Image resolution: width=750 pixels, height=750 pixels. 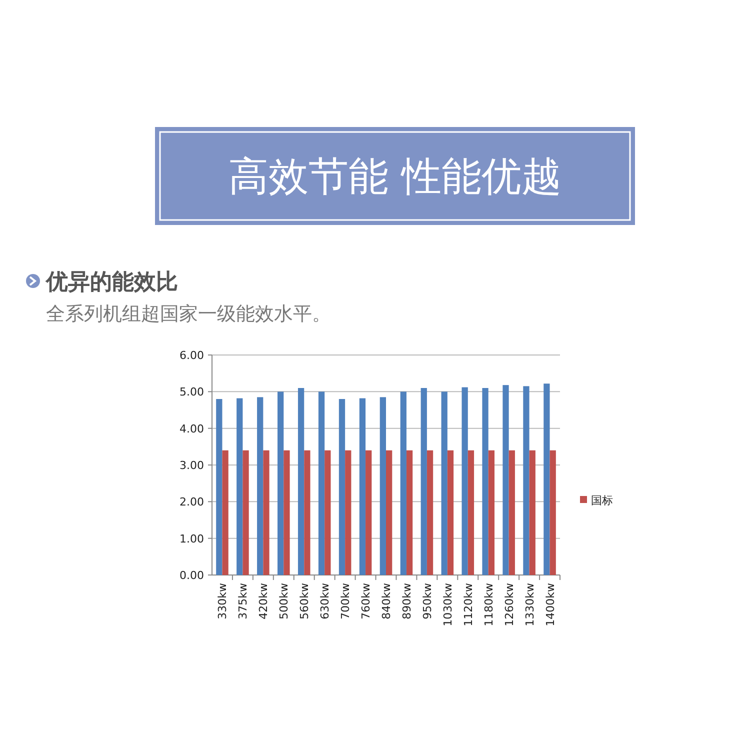 I want to click on text: 全系列机组超国家一级能效水平。, so click(x=188, y=314).